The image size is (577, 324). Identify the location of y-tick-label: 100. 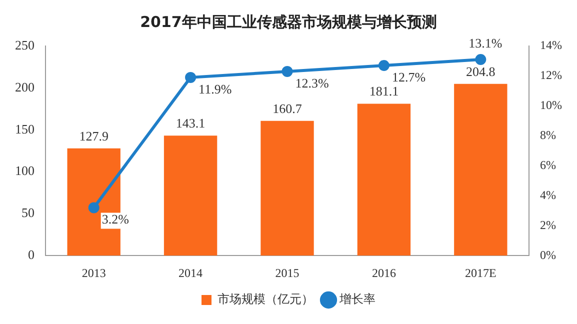
(24, 170).